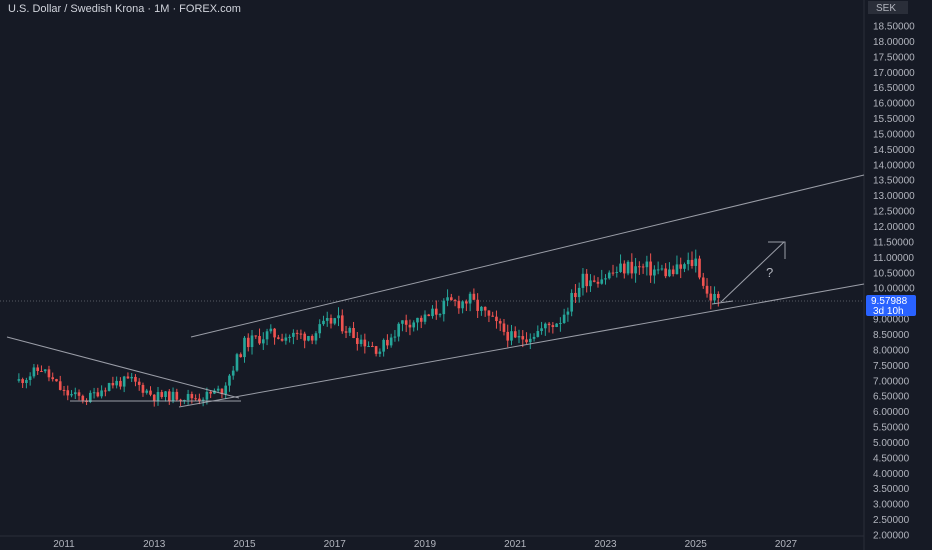 The width and height of the screenshot is (932, 550). Describe the element at coordinates (891, 350) in the screenshot. I see `price-tick-label: 8.00000` at that location.